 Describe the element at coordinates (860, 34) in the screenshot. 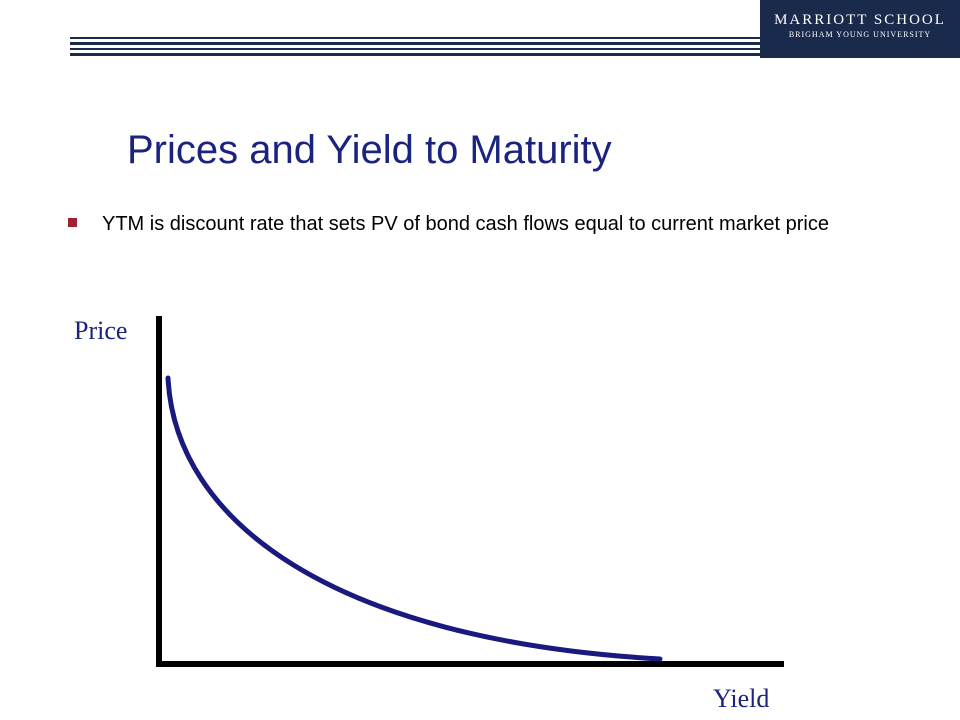

I see `logo-line2: BRIGHAM YOUNG UNIVERSITY` at that location.